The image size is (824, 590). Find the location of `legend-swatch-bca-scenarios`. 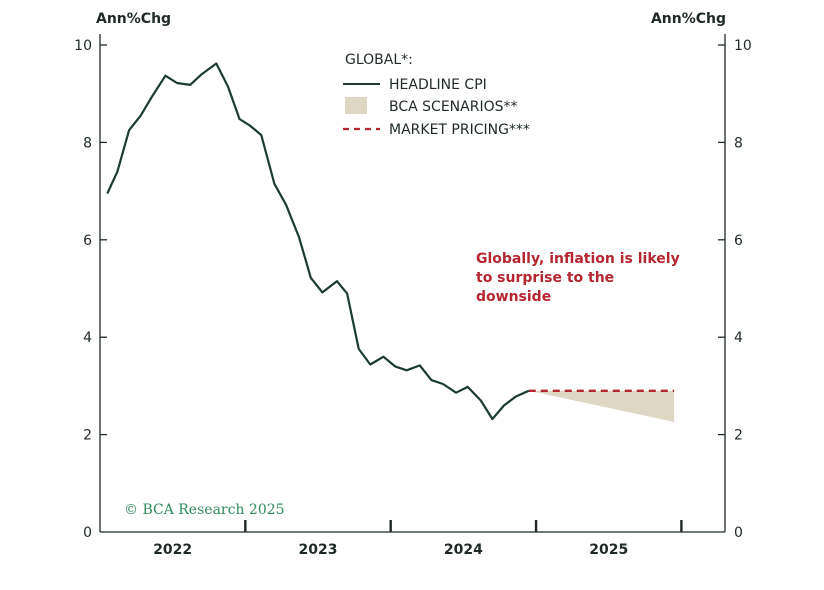

legend-swatch-bca-scenarios is located at coordinates (356, 105).